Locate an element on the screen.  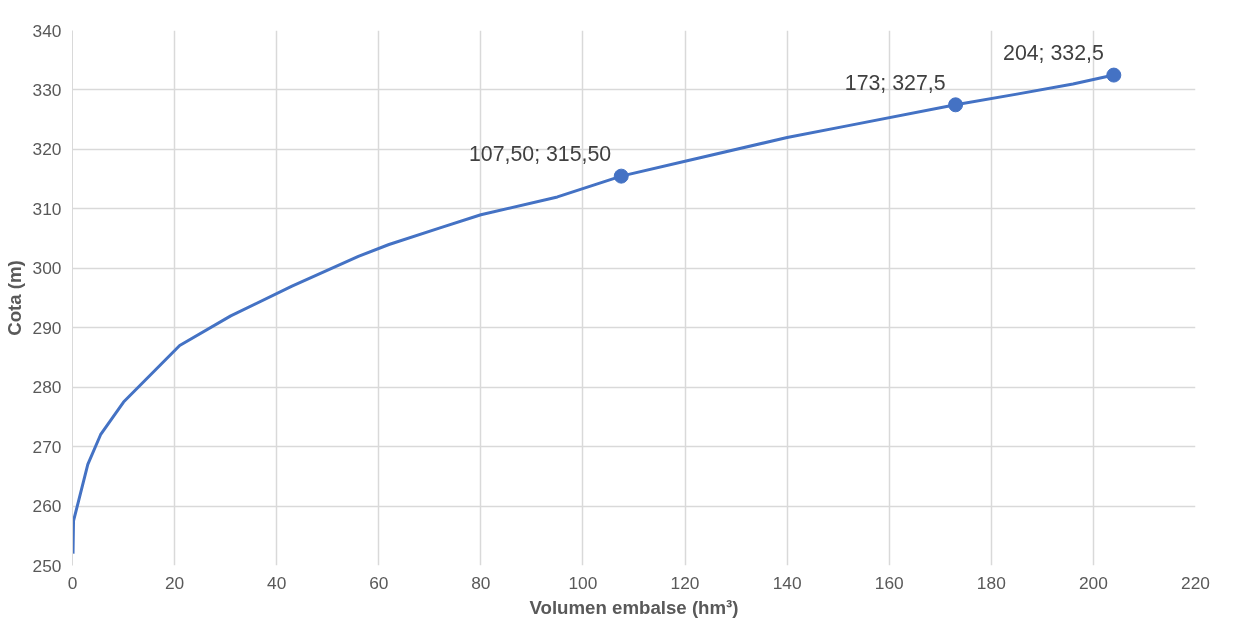
y-tick-label: 310 is located at coordinates (47, 208).